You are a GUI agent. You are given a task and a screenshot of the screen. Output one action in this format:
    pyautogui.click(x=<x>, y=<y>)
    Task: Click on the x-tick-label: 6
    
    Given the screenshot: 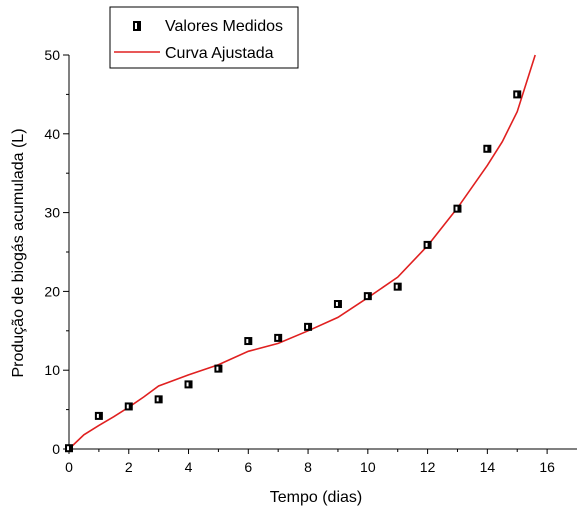 What is the action you would take?
    pyautogui.click(x=248, y=467)
    